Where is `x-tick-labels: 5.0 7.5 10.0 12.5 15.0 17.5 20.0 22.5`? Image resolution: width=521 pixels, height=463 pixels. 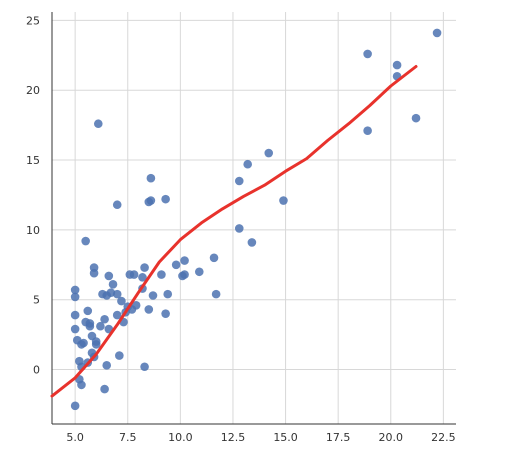 x-tick-labels: 5.0 7.5 10.0 12.5 15.0 17.5 20.0 22.5 is located at coordinates (260, 437).